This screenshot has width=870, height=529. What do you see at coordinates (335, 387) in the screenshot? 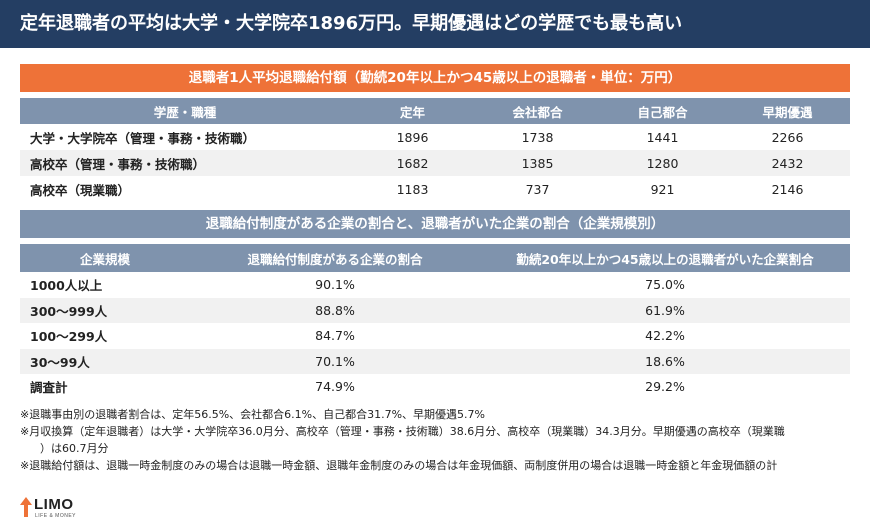
I see `cell-value: 74.9%` at bounding box center [335, 387].